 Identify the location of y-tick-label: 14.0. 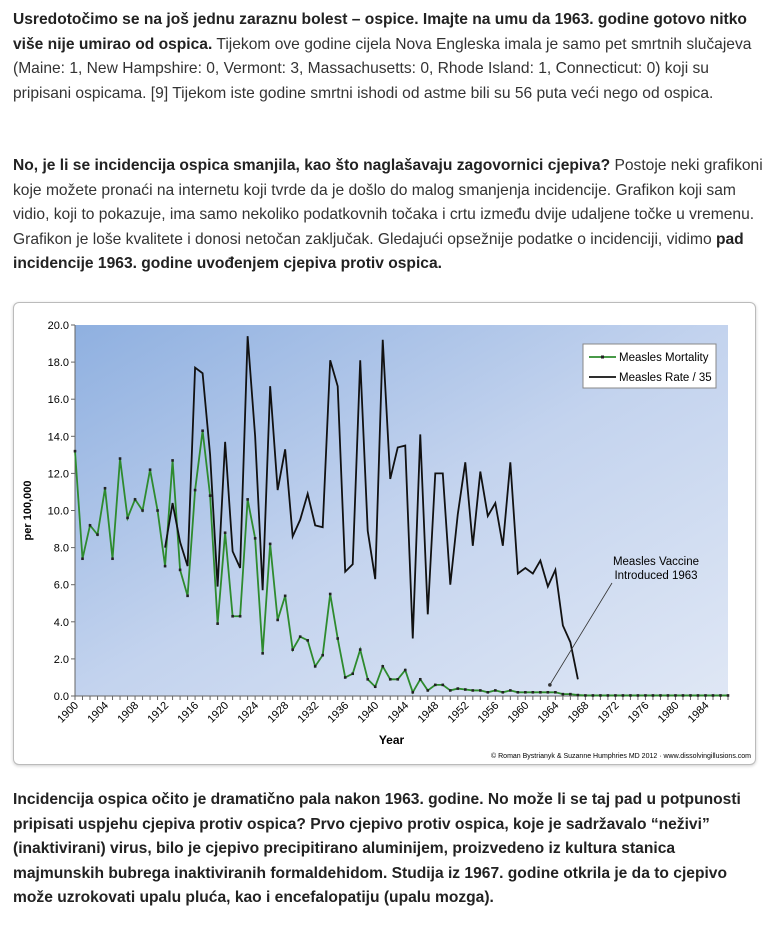
(58, 437).